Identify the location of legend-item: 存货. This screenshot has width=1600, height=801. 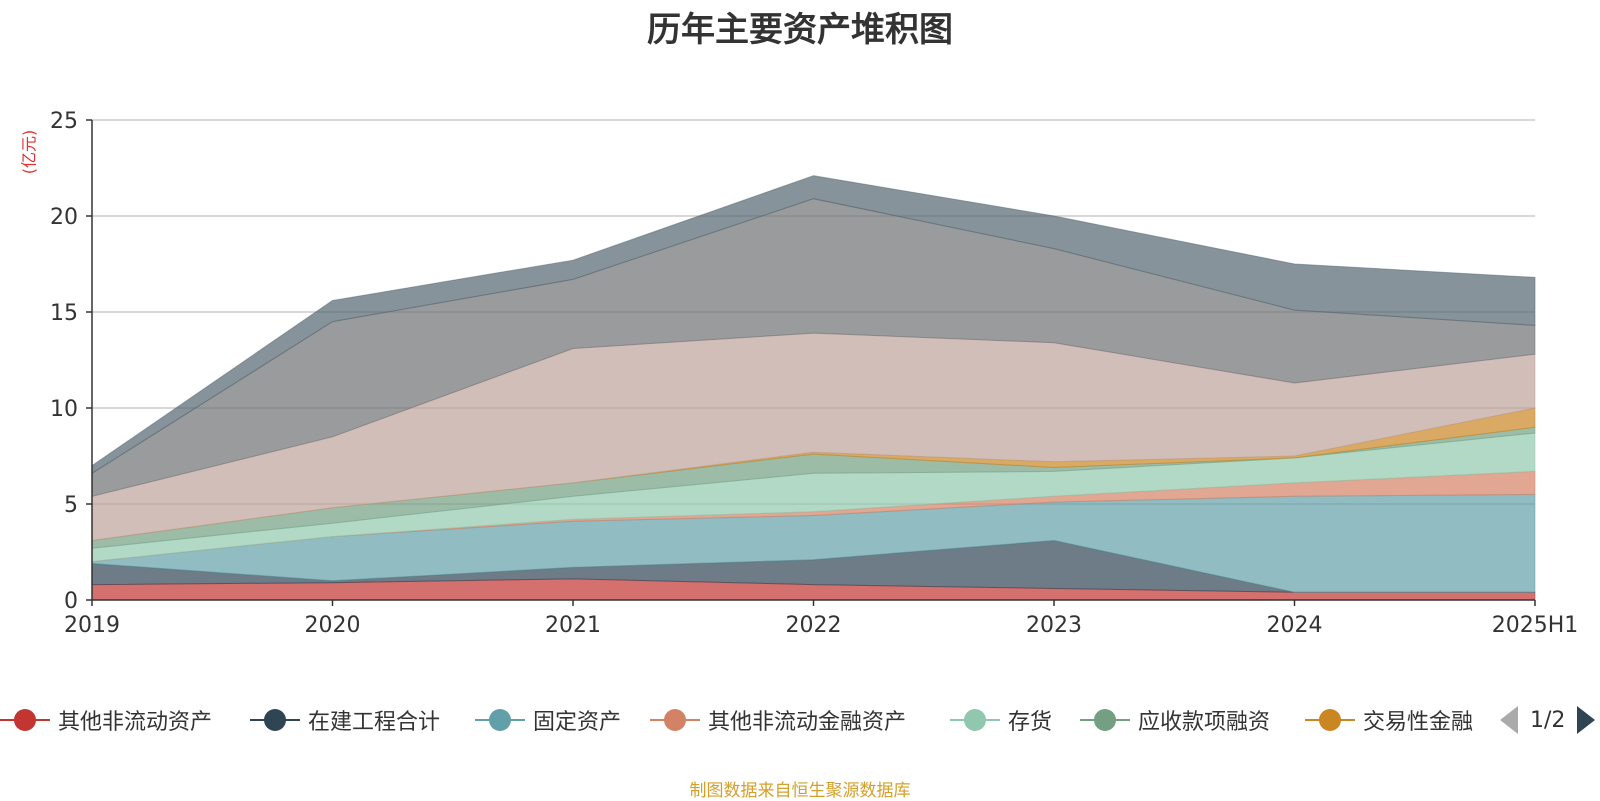
(1001, 720).